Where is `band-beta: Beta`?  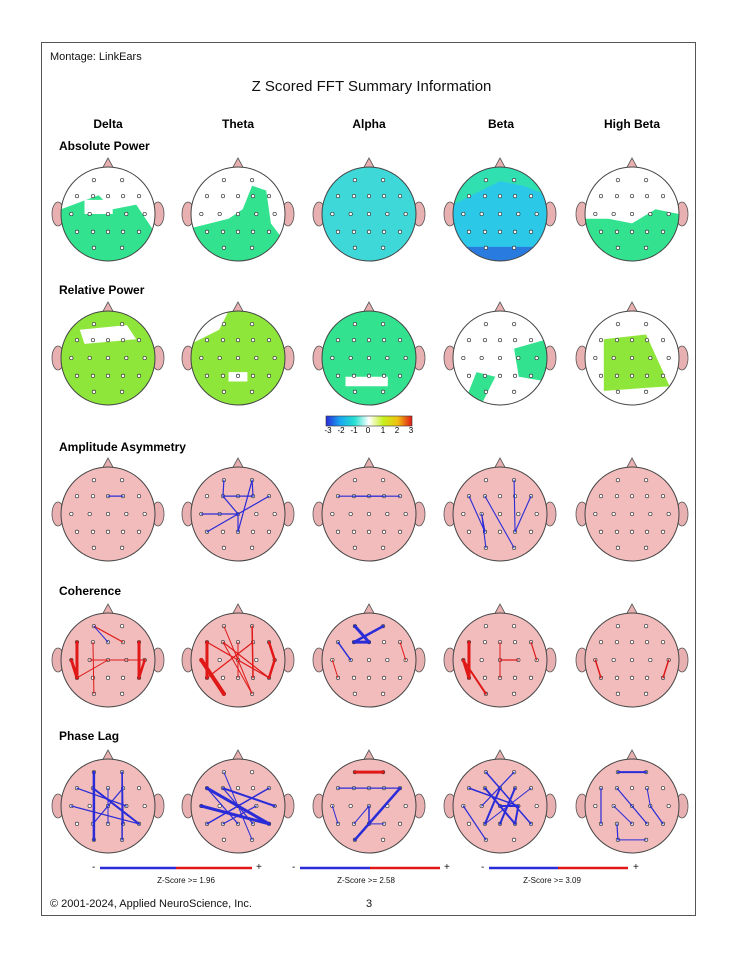
band-beta: Beta is located at coordinates (500, 124).